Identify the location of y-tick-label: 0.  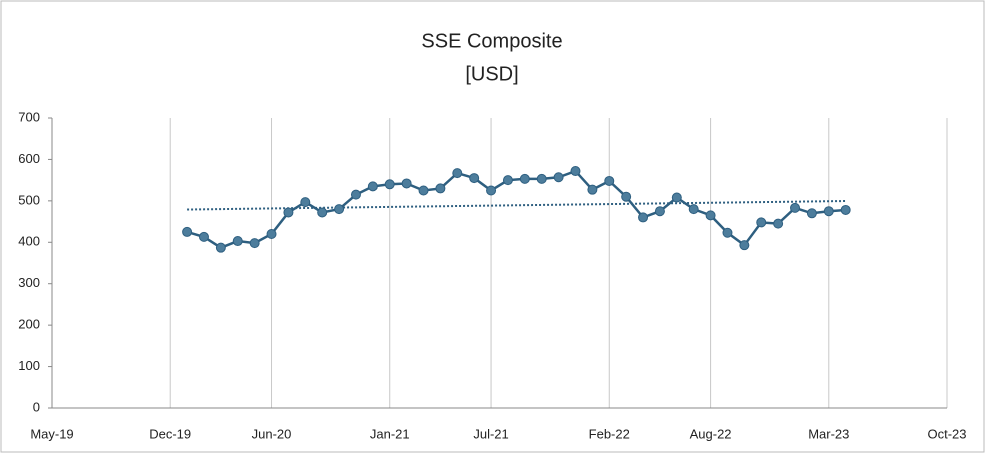
(36, 406).